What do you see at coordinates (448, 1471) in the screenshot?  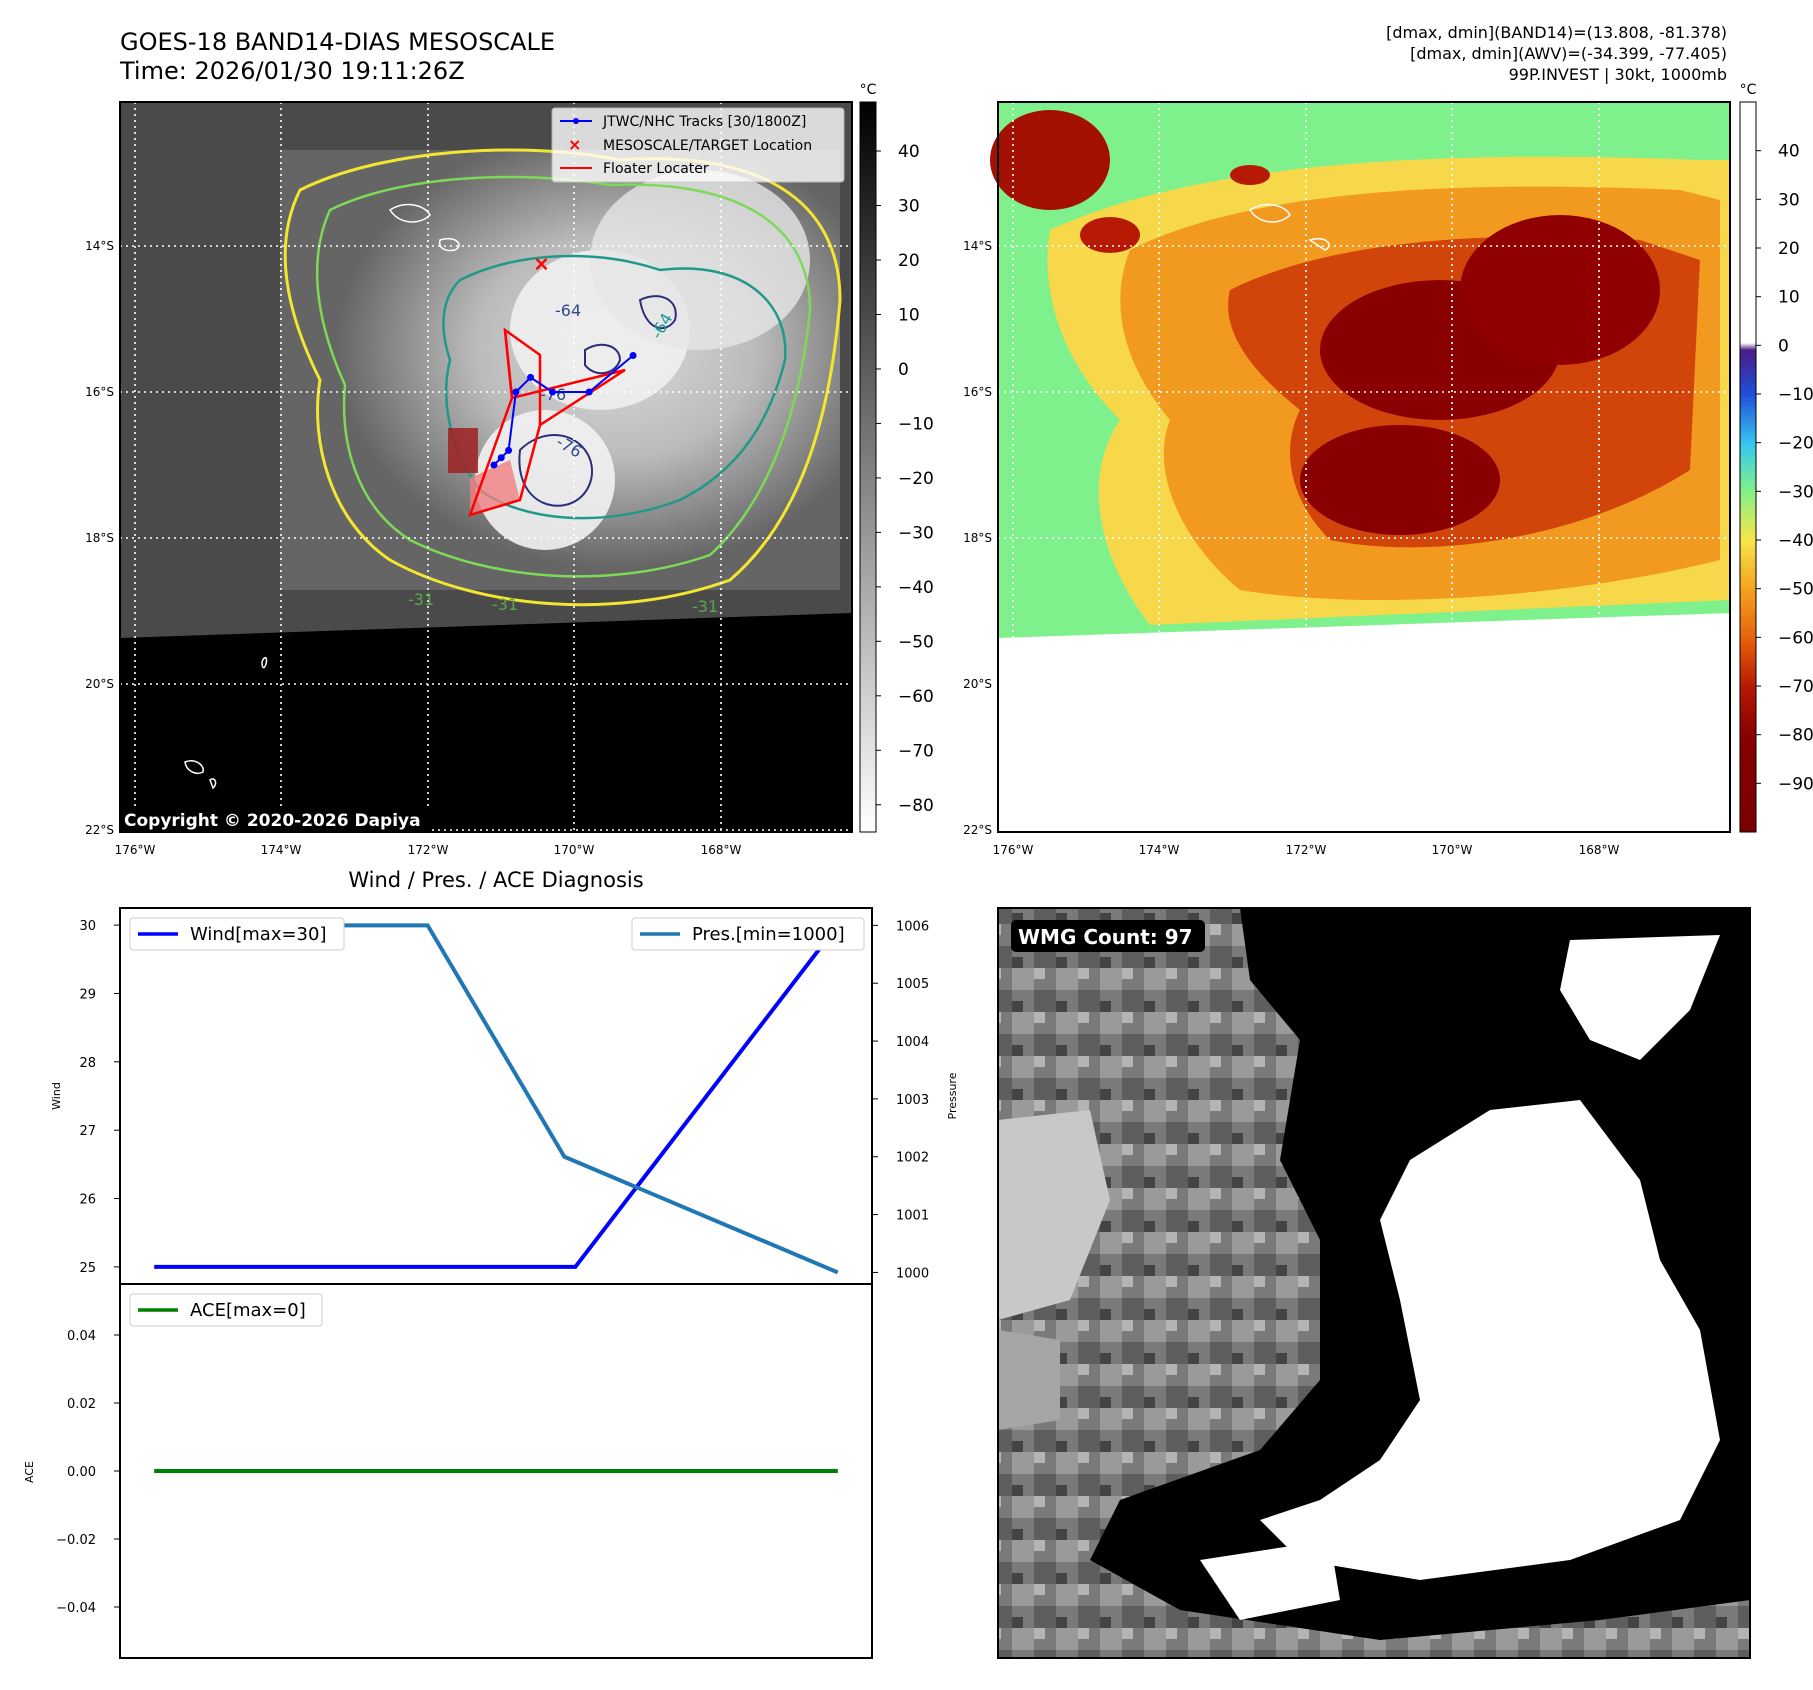 I see `ace-chart: 0.04 0.02 0.00 −0.02 −0.04 ACE ACE[max=0]` at bounding box center [448, 1471].